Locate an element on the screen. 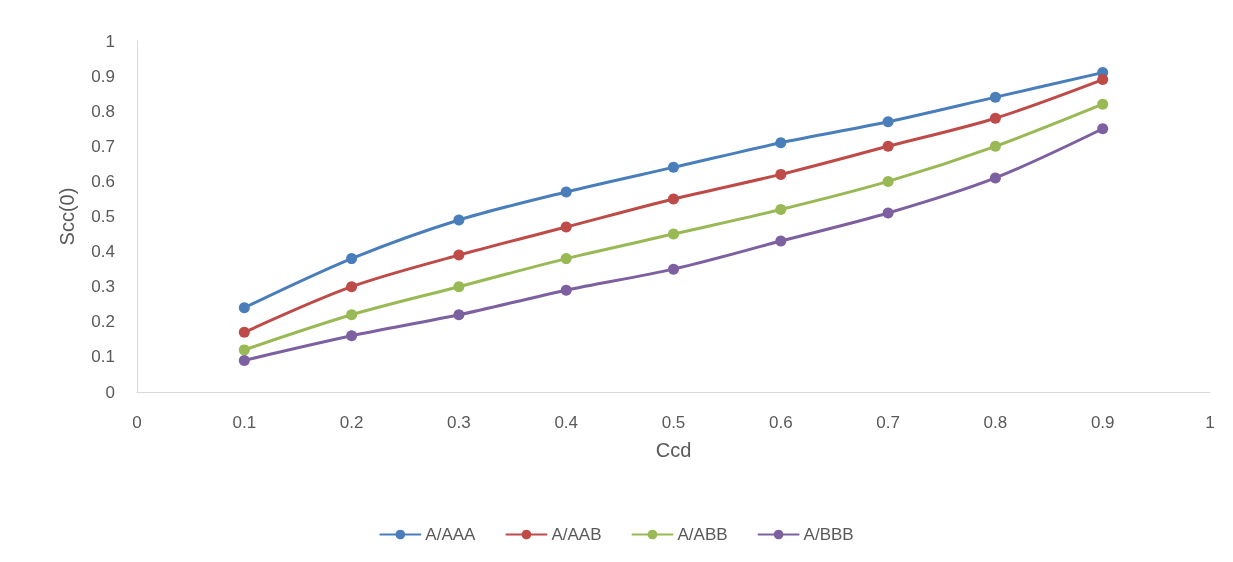 The height and width of the screenshot is (562, 1233). x-tick-label: 0 is located at coordinates (137, 422).